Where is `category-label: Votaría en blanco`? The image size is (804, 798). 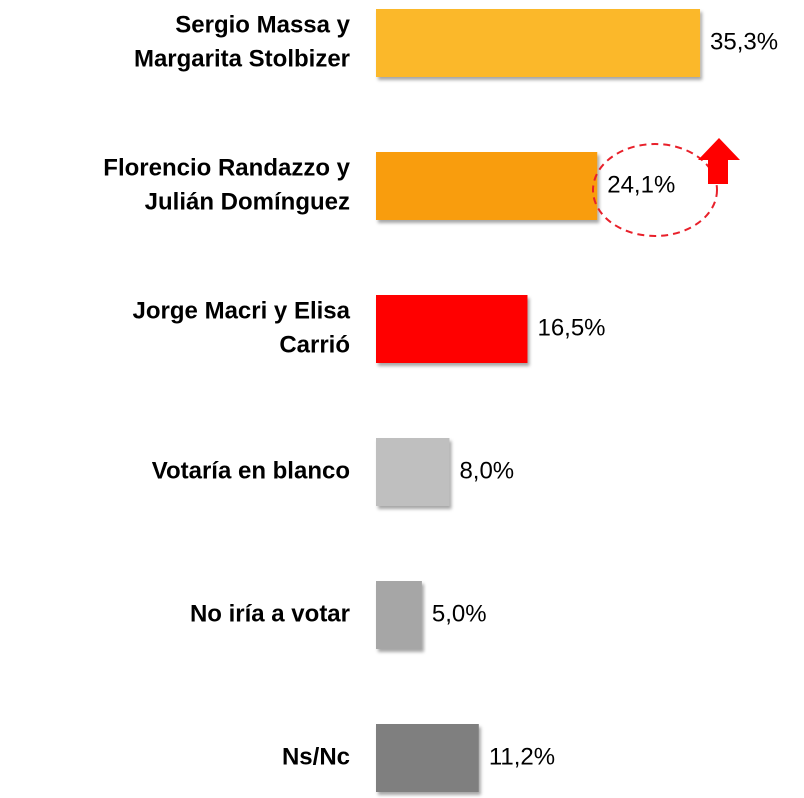 category-label: Votaría en blanco is located at coordinates (251, 470).